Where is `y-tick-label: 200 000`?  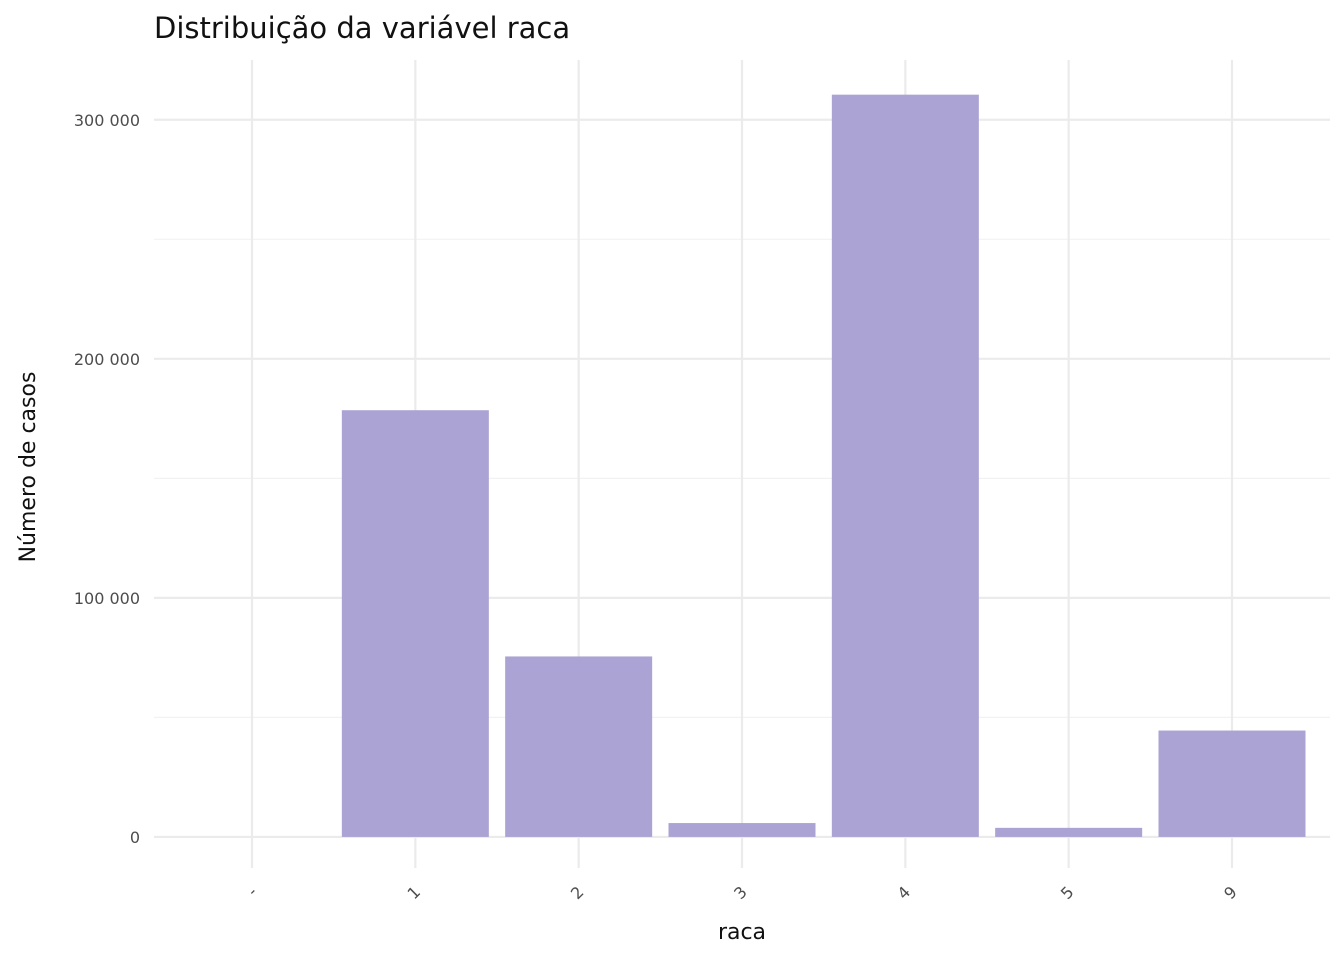 y-tick-label: 200 000 is located at coordinates (107, 359).